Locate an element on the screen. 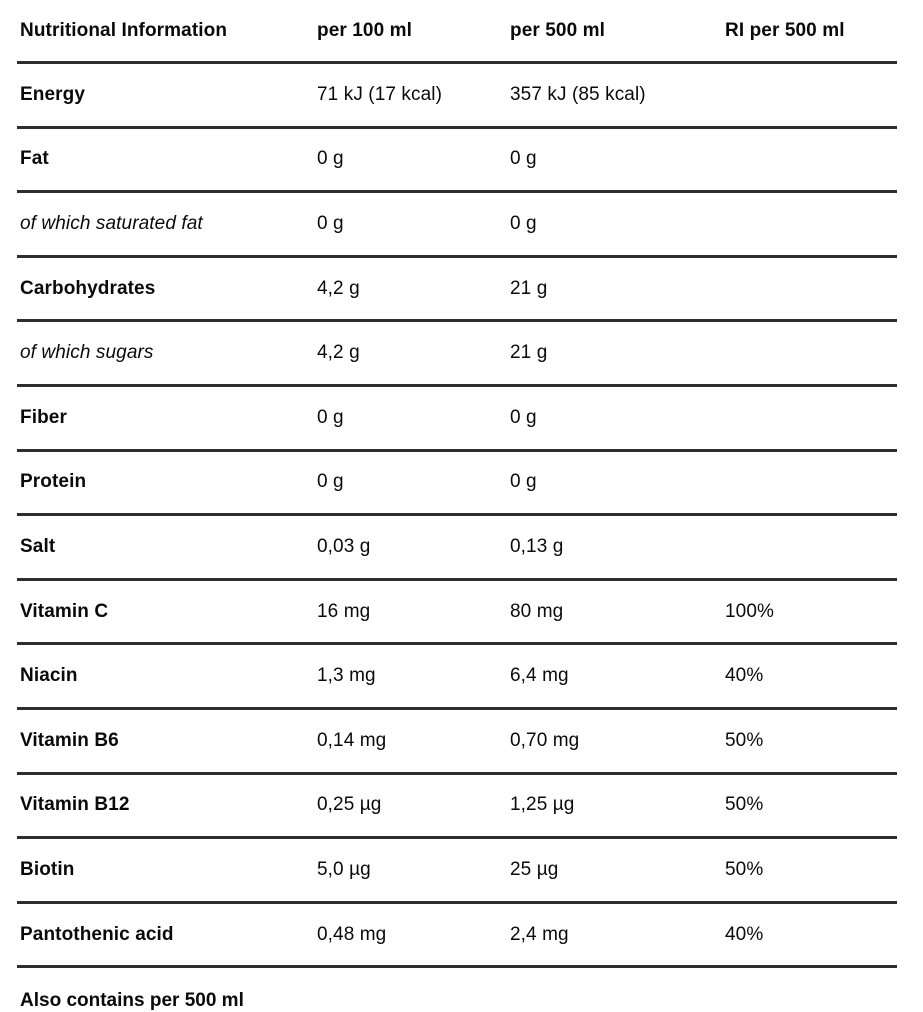  cell-per-100ml: 0,25 µg is located at coordinates (349, 805).